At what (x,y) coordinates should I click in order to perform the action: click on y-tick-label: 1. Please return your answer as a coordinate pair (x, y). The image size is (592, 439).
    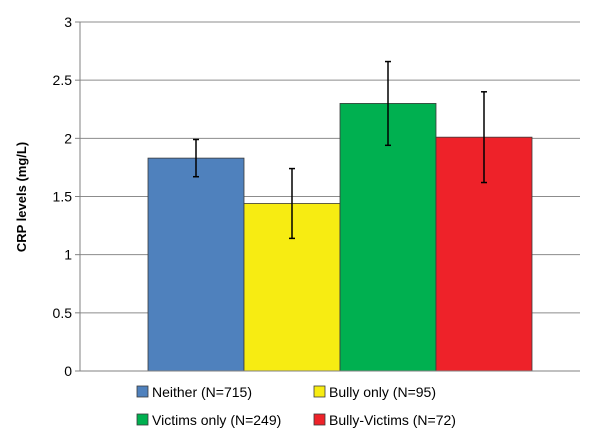
    Looking at the image, I should click on (68, 255).